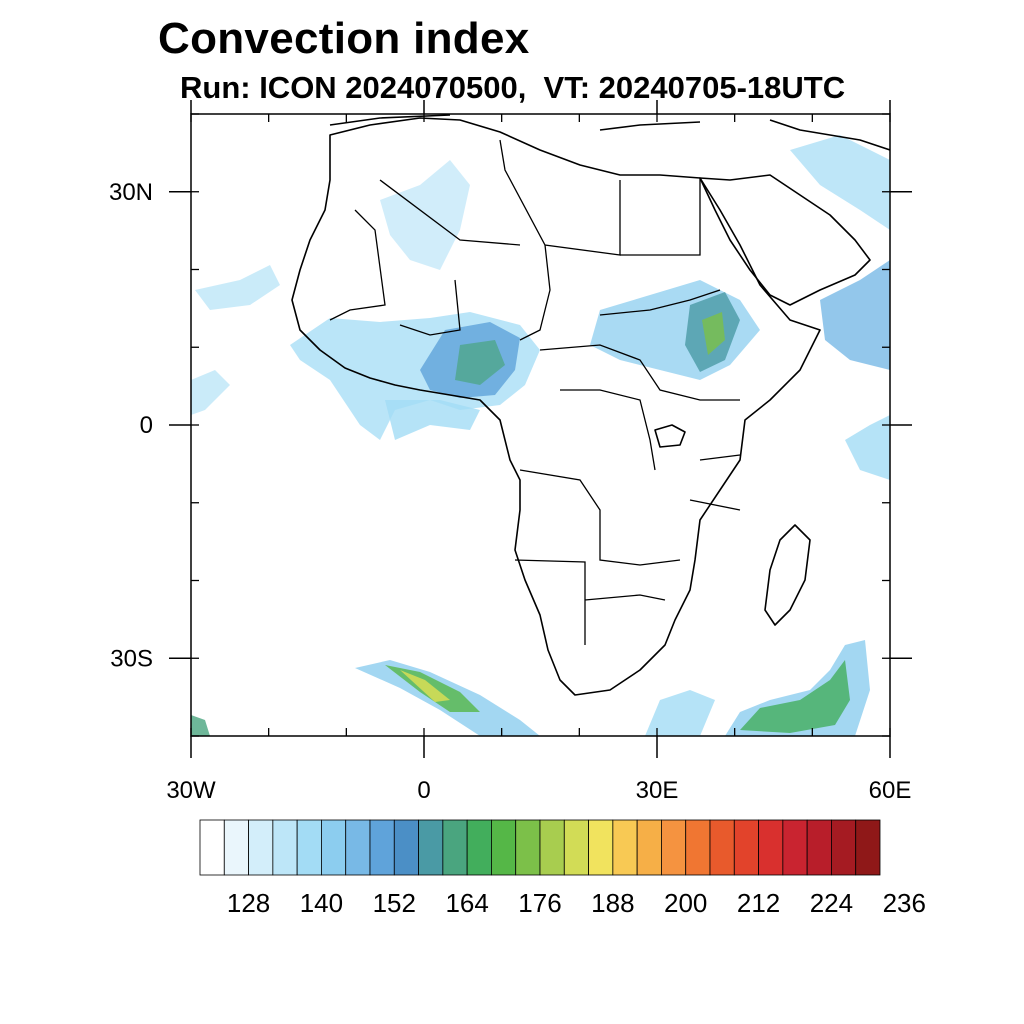 The height and width of the screenshot is (1024, 1024). I want to click on convection-area-gulf-guinea, so click(432, 420).